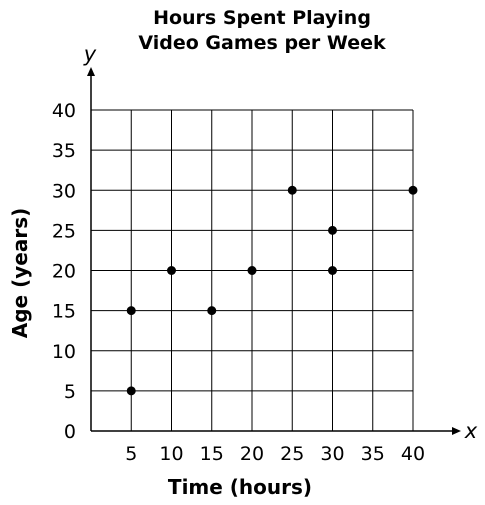  What do you see at coordinates (131, 454) in the screenshot?
I see `x-tick-label: 5` at bounding box center [131, 454].